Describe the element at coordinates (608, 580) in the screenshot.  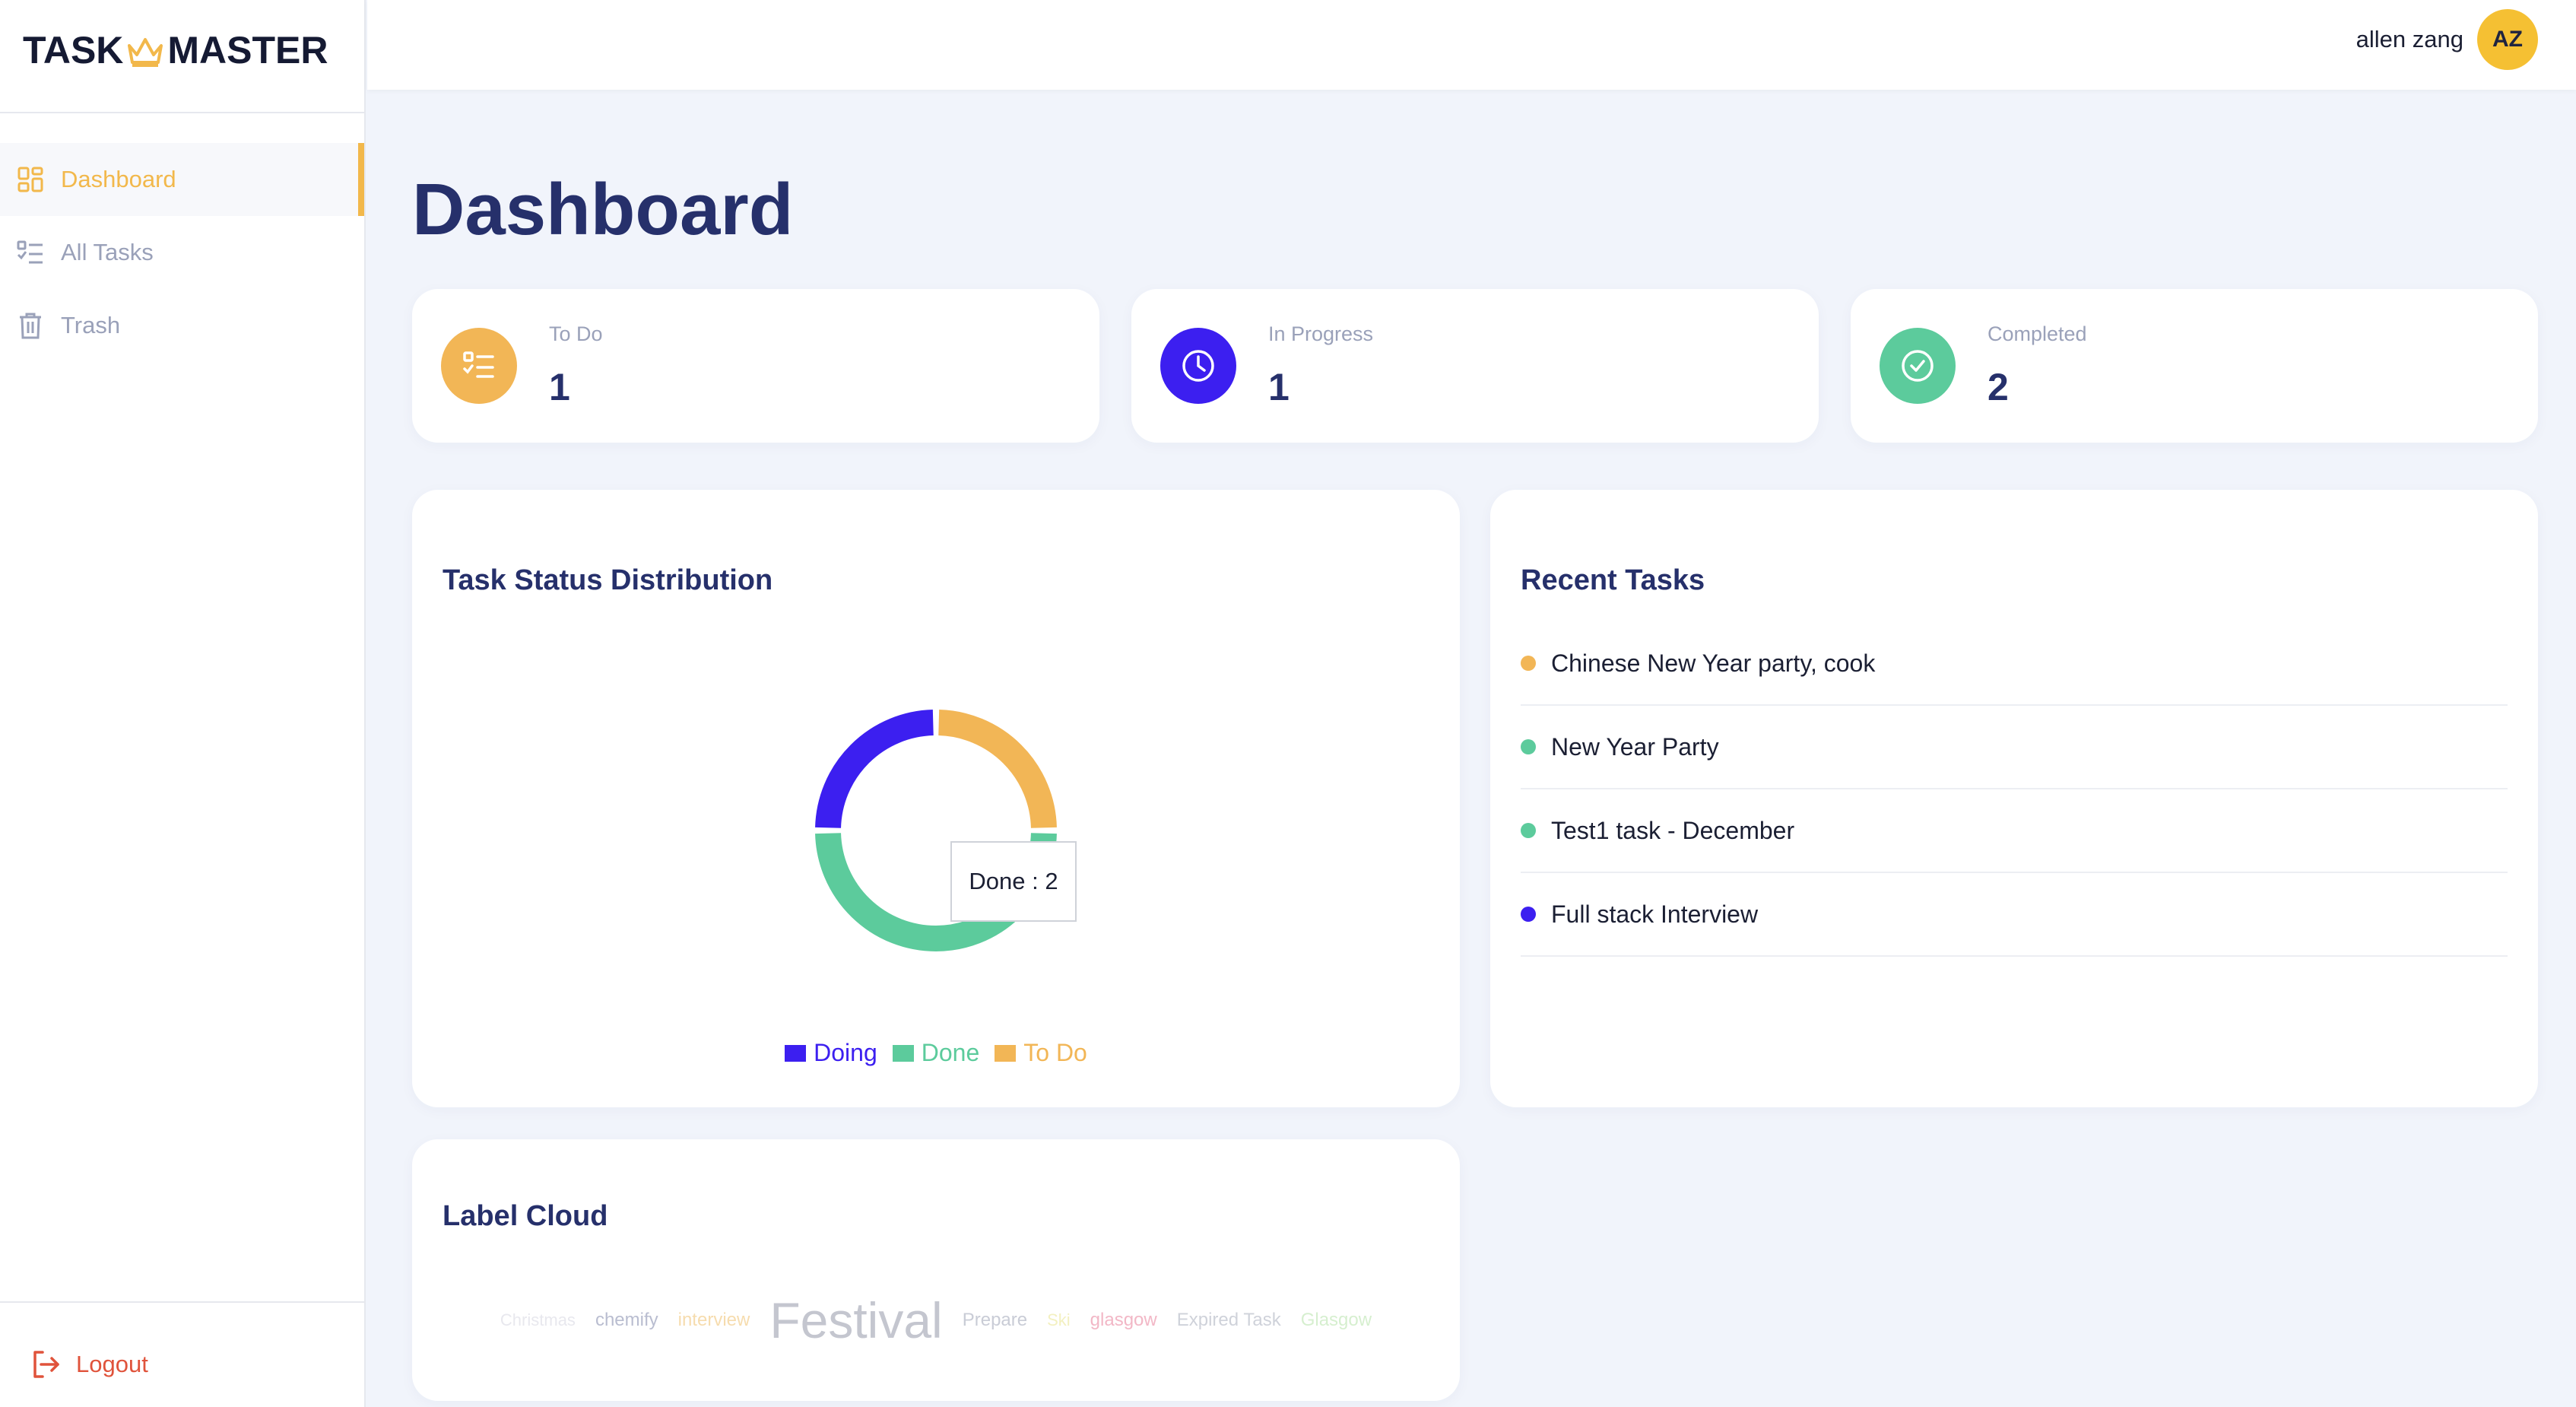
I see `section-title: Task Status Distribution` at that location.